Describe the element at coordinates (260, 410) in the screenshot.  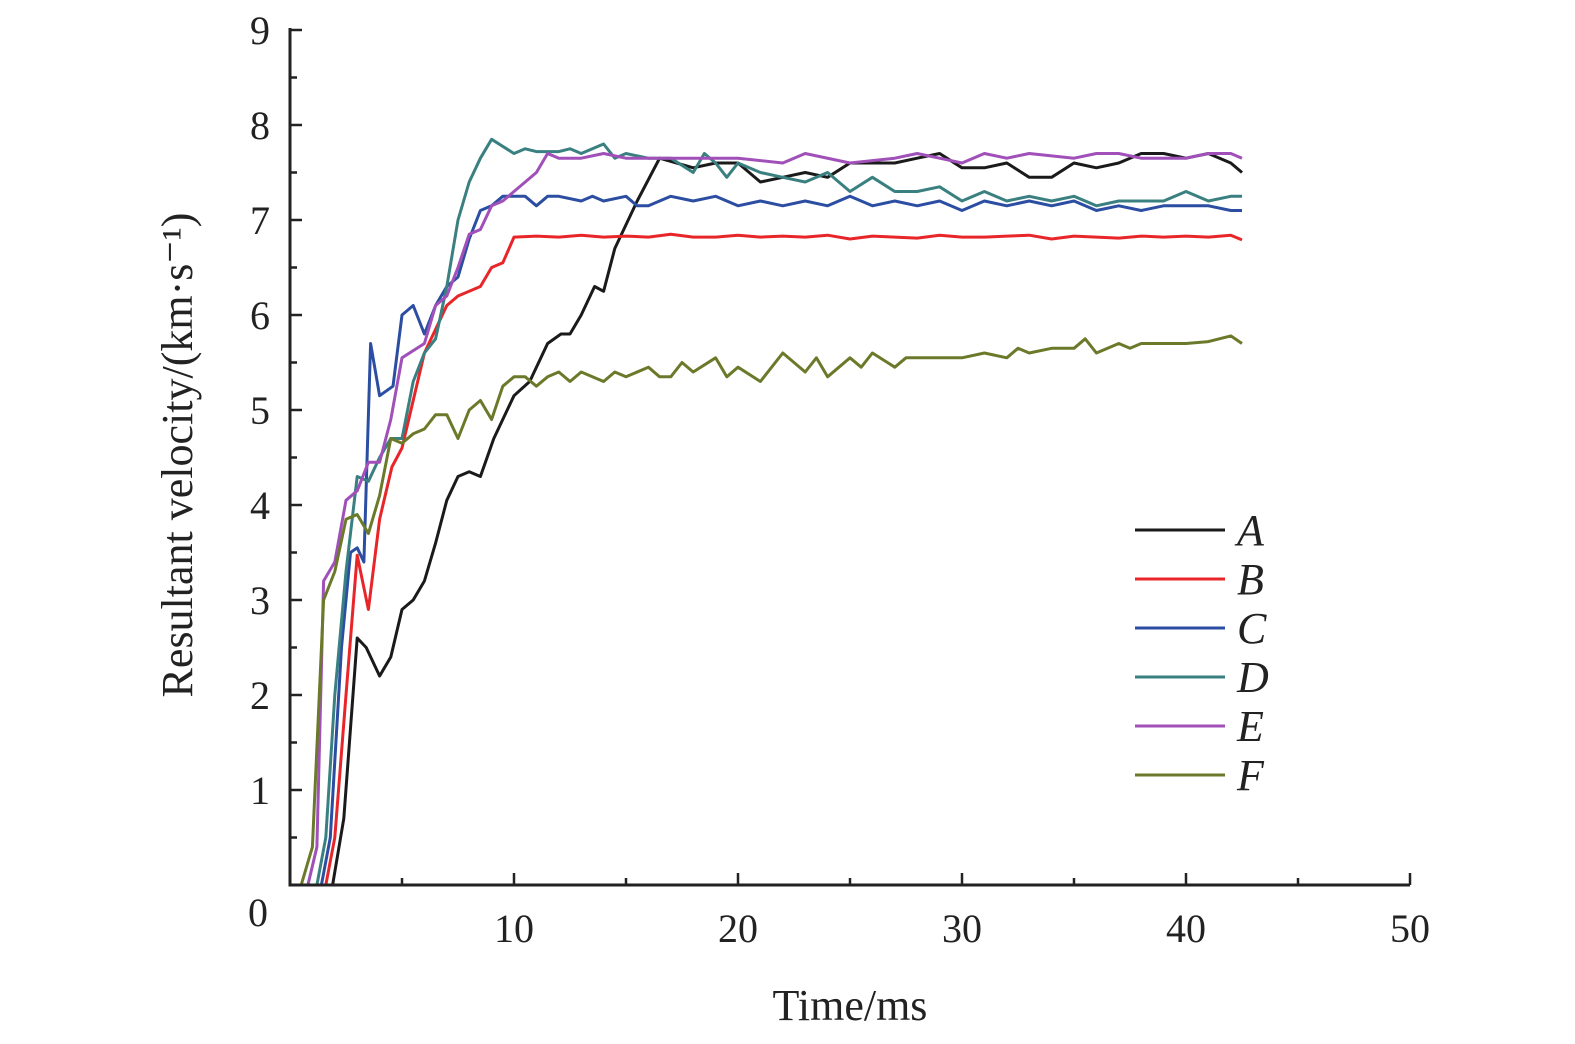
I see `y-tick-label: 5` at that location.